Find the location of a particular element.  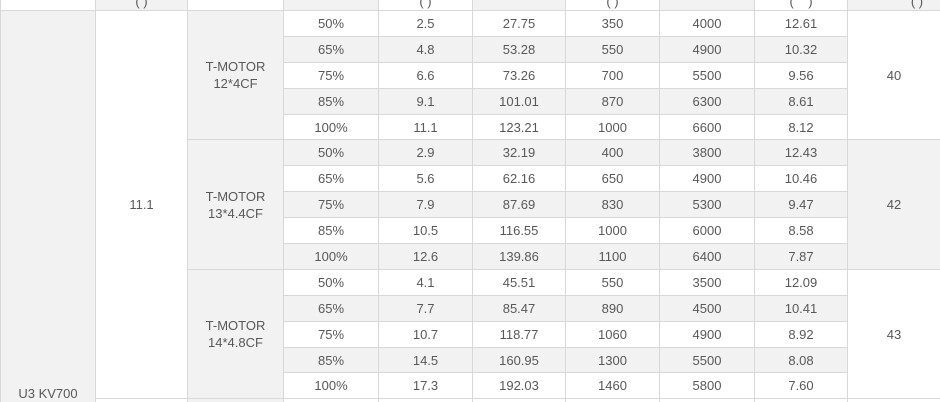

efficiency-cell: 10.46 is located at coordinates (801, 179).